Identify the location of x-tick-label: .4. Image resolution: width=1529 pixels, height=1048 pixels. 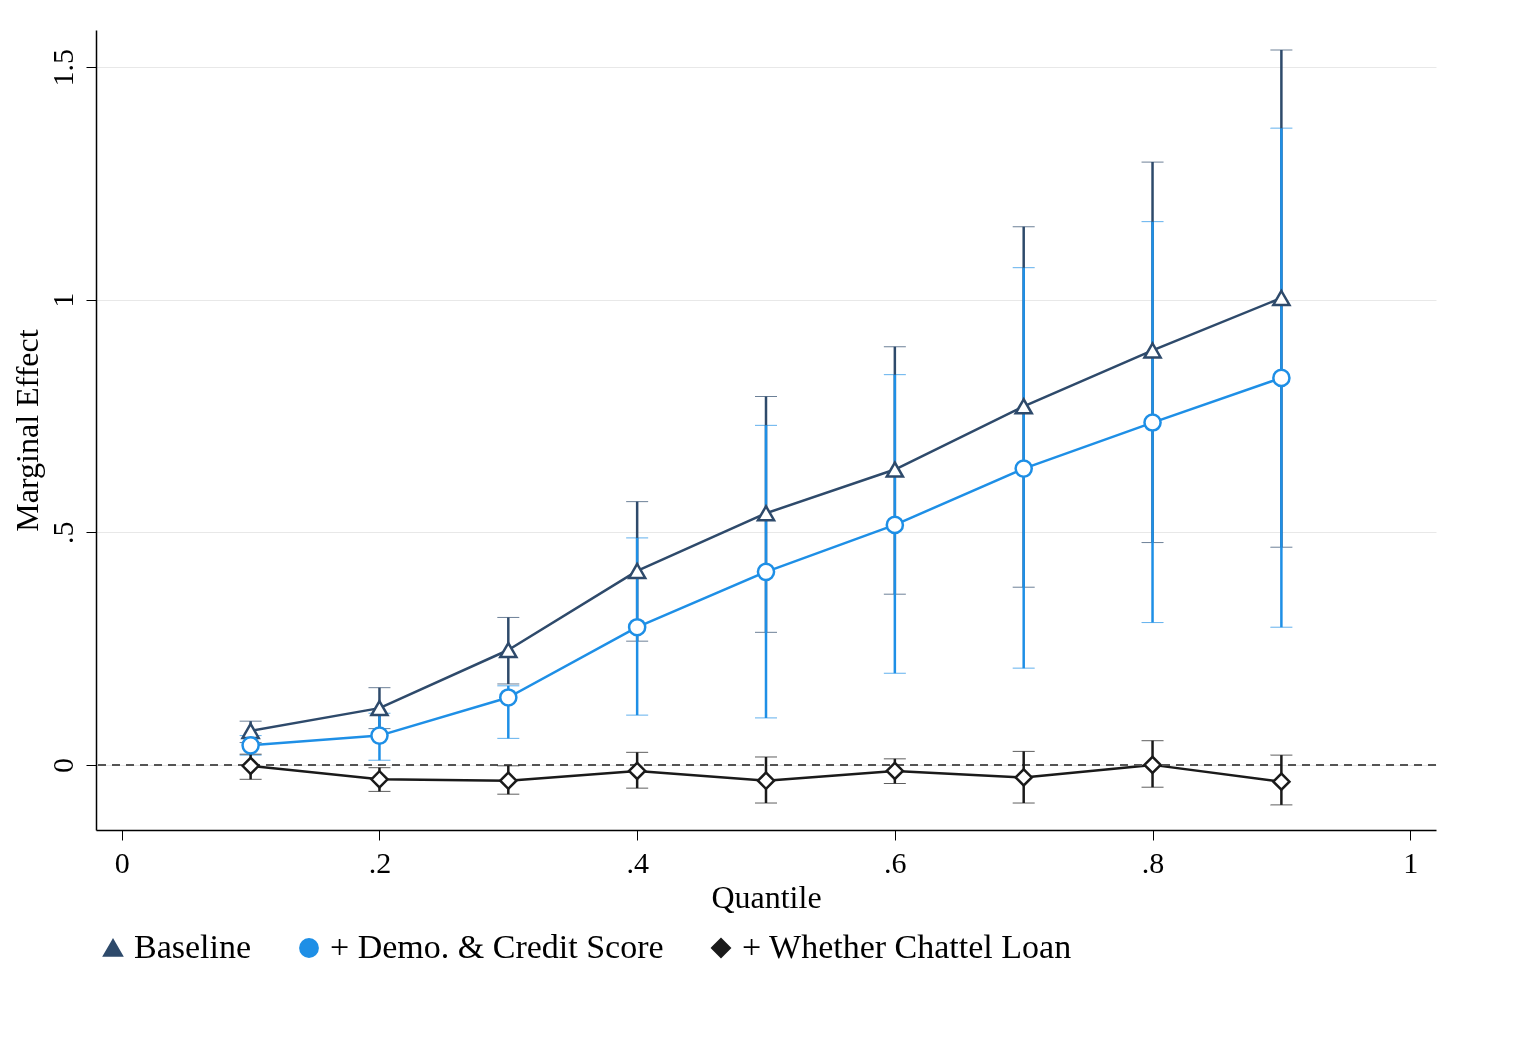
(637, 862).